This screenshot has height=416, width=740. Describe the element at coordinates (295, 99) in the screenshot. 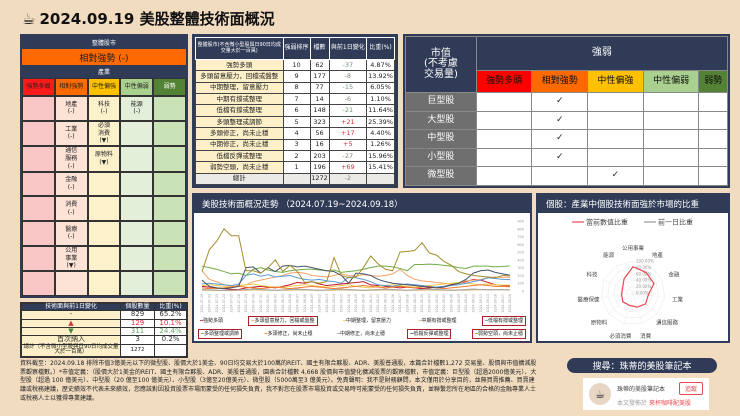

I see `table-row: 中期有撐或整理 7 14 -6 1.10%` at that location.